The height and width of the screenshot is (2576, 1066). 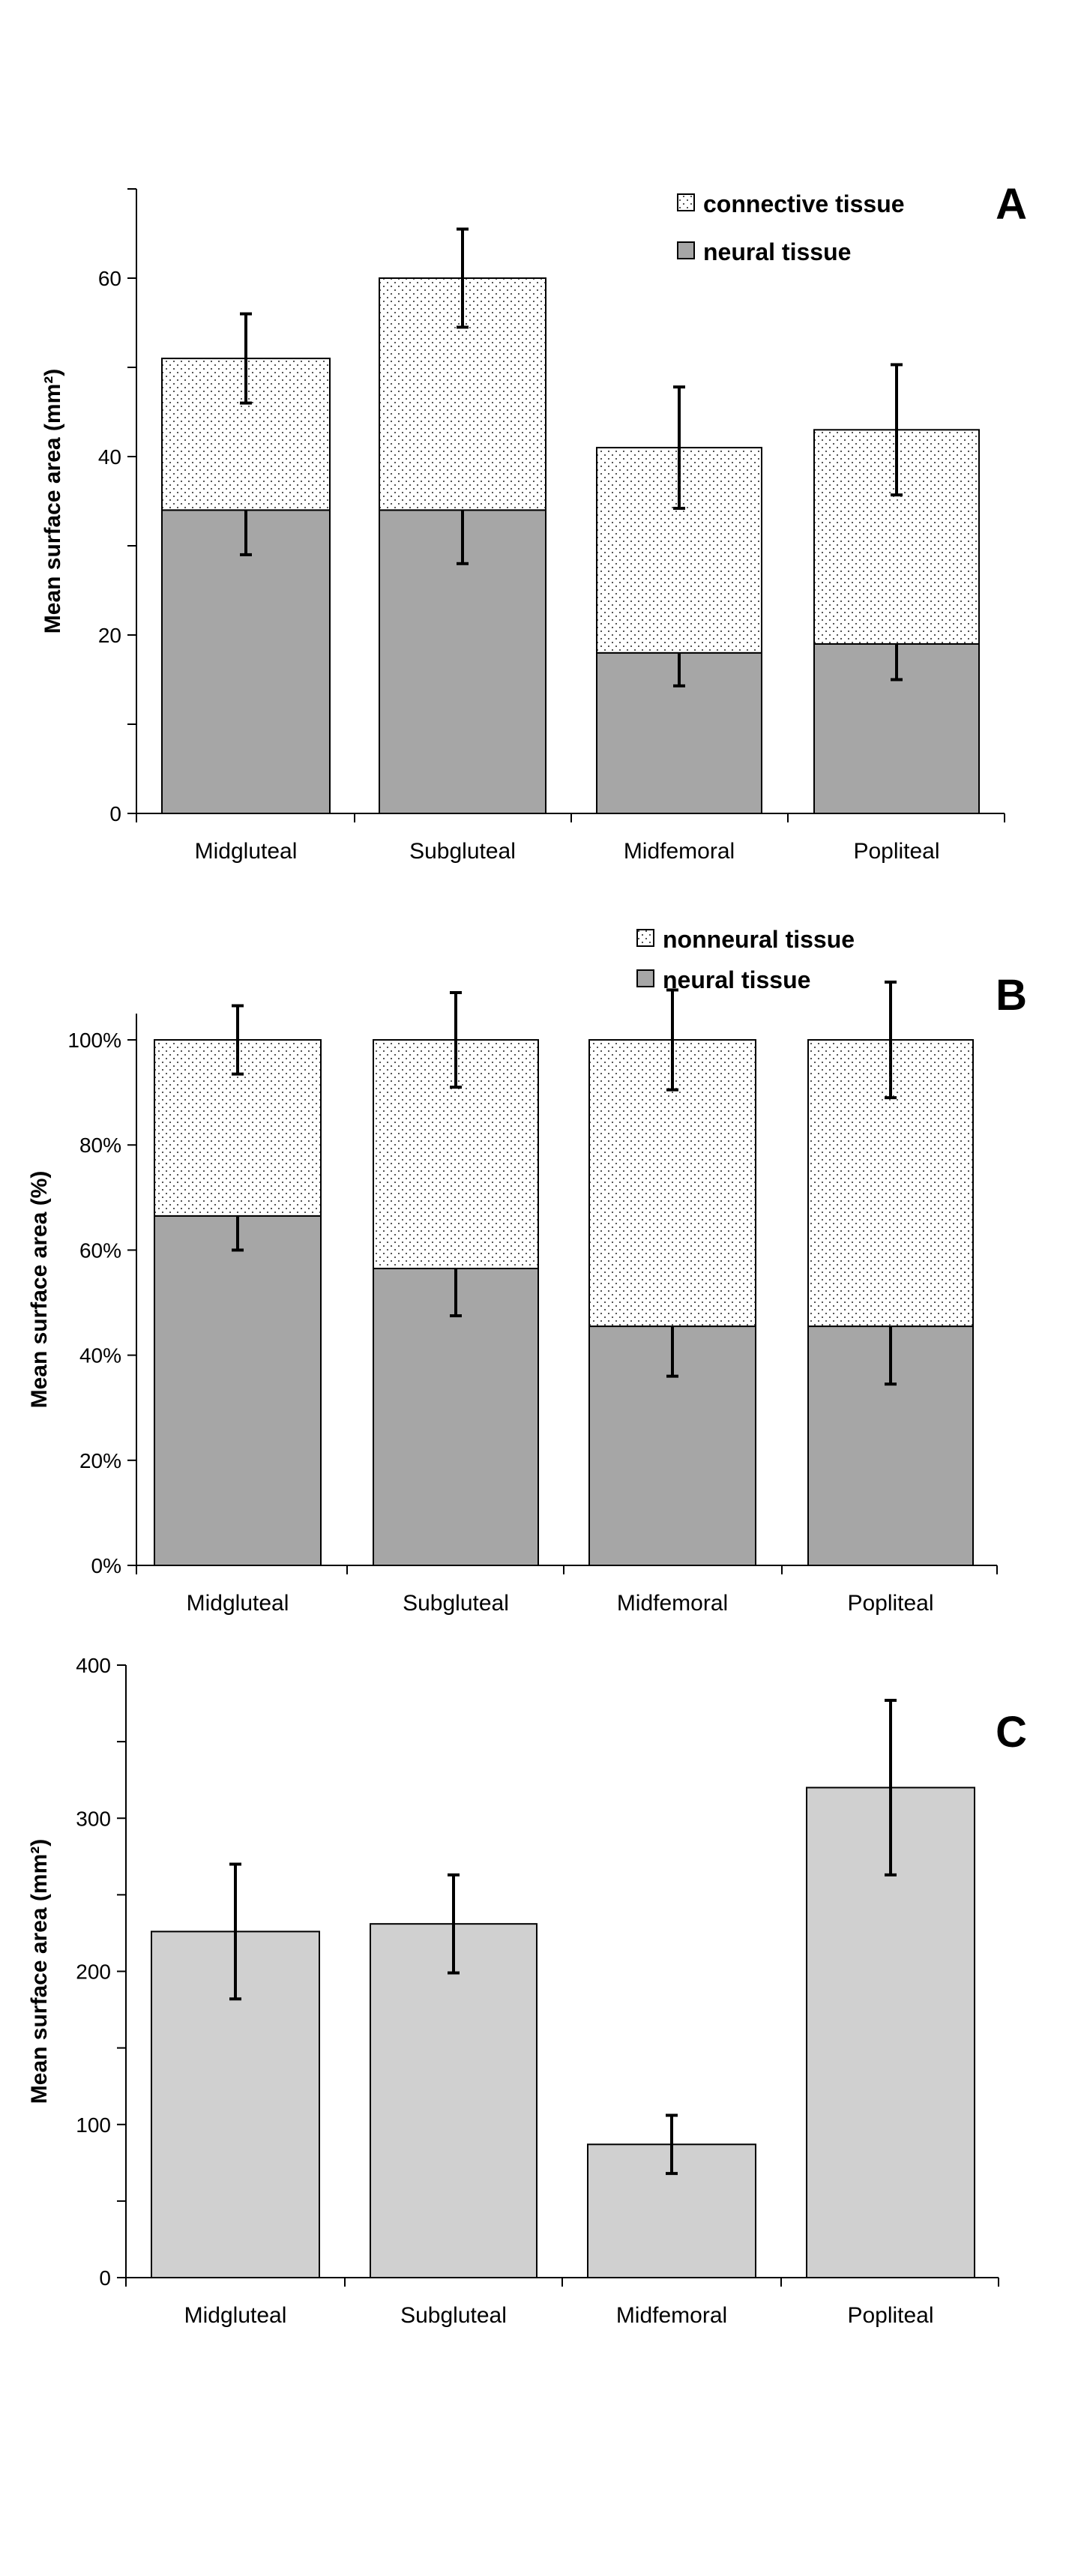 I want to click on legend-item: nonneural tissue, so click(x=745, y=939).